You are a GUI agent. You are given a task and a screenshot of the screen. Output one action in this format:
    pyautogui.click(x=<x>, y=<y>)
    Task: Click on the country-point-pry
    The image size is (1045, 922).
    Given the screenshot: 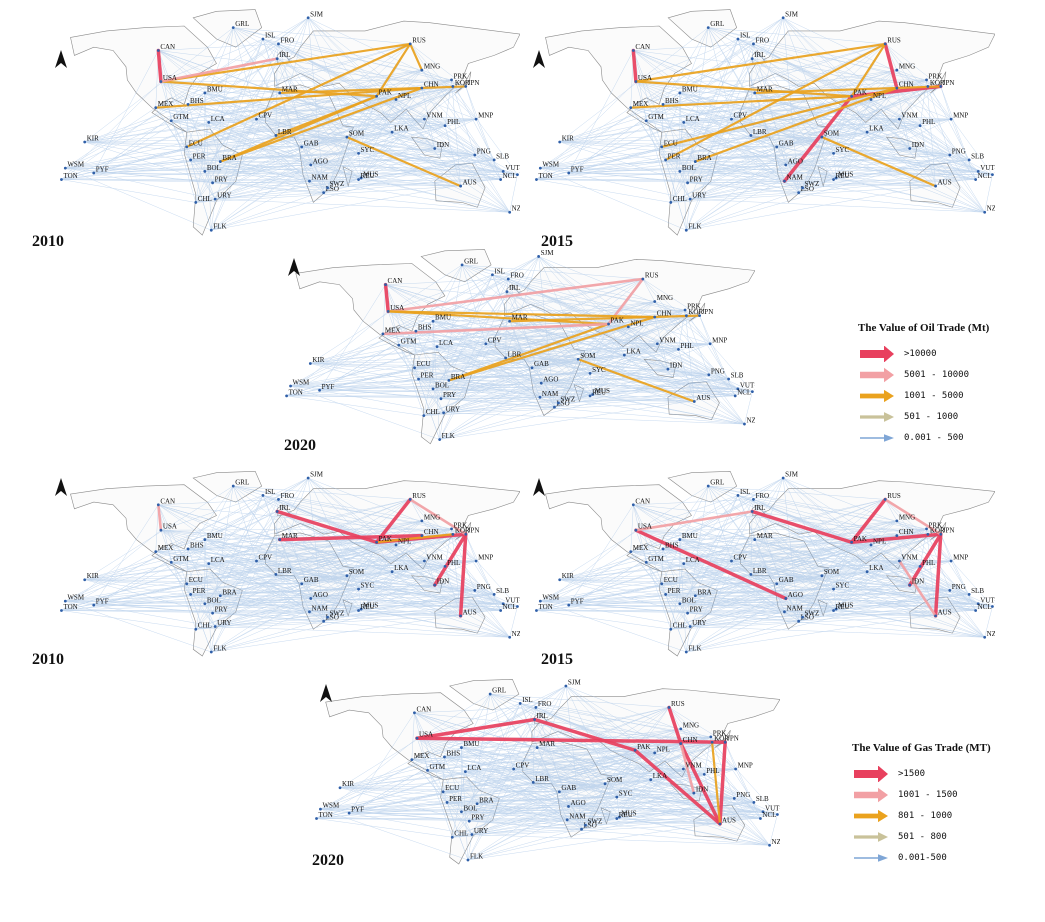 What is the action you would take?
    pyautogui.click(x=212, y=613)
    